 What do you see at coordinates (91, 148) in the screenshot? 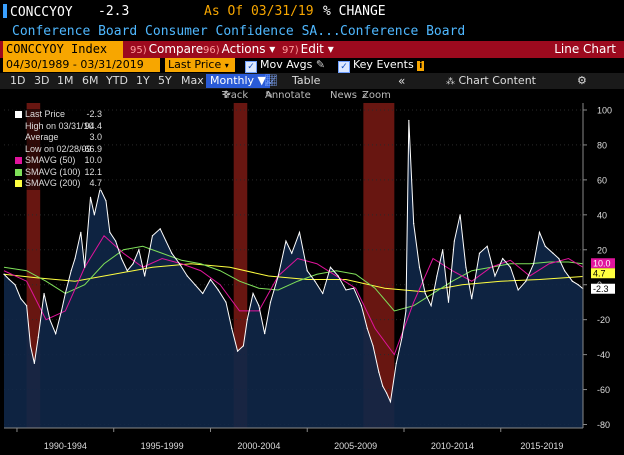
I see `legend-value: -66.9` at bounding box center [91, 148].